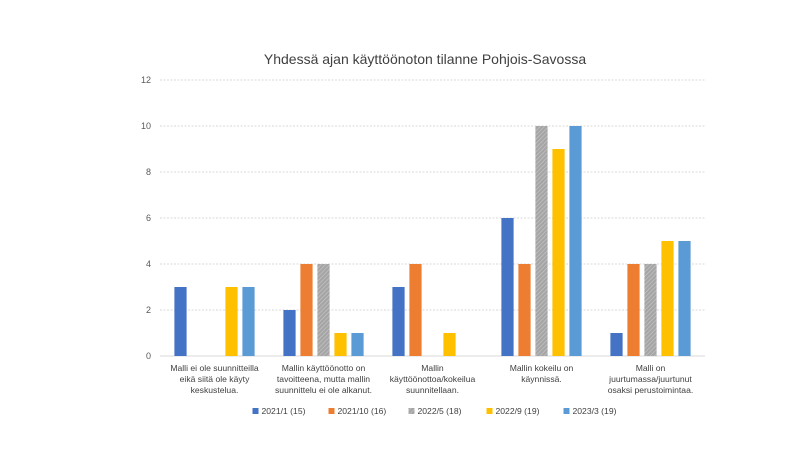  What do you see at coordinates (507, 287) in the screenshot?
I see `bar: 2021/1 (15): 6` at bounding box center [507, 287].